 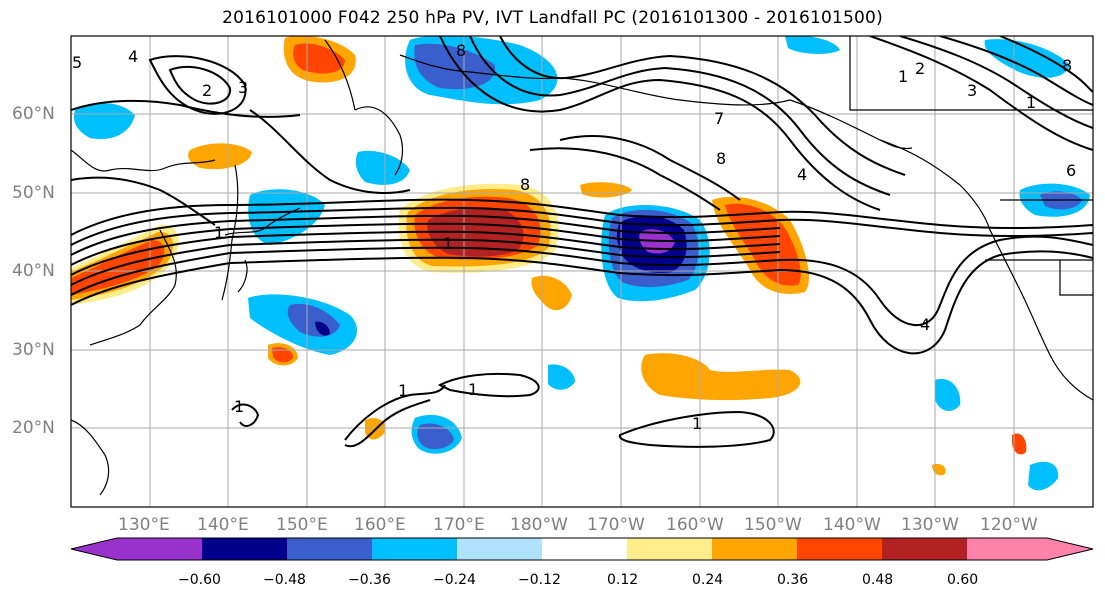 What do you see at coordinates (623, 580) in the screenshot?
I see `colorbar-tick-label: 0.12` at bounding box center [623, 580].